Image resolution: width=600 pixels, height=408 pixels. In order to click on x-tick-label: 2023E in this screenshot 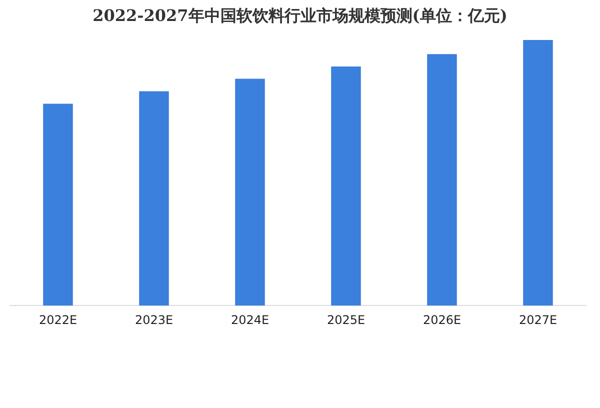, I will do `click(154, 319)`.